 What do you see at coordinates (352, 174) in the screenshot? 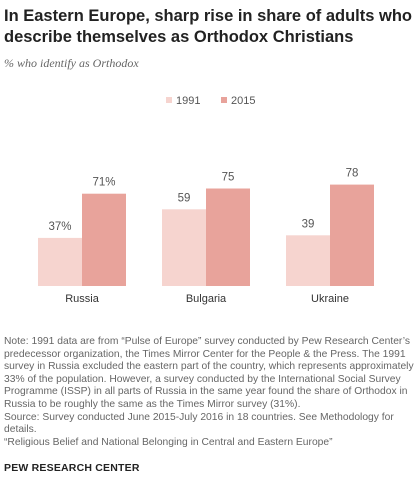
I see `data-label-ukraine-2015: 78` at bounding box center [352, 174].